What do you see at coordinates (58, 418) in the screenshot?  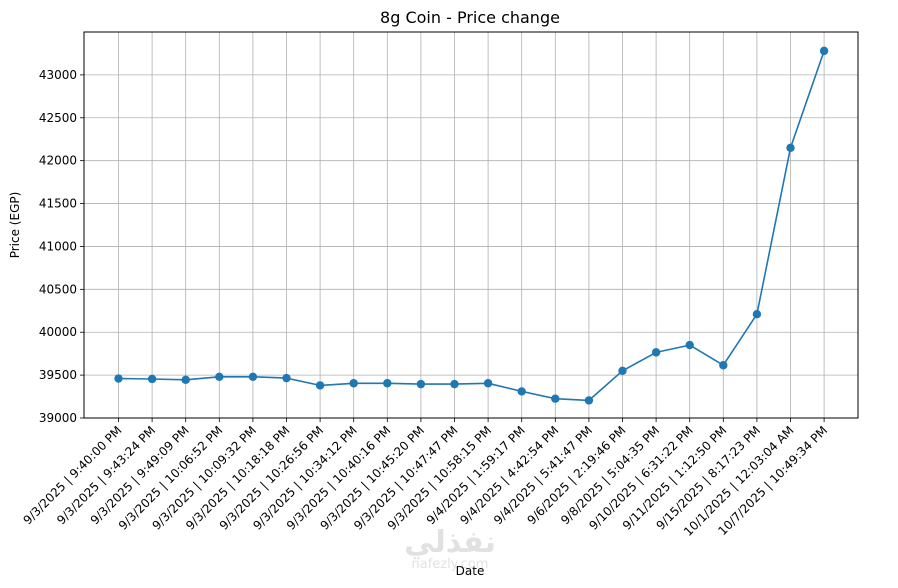 I see `y-tick-label: 39000` at bounding box center [58, 418].